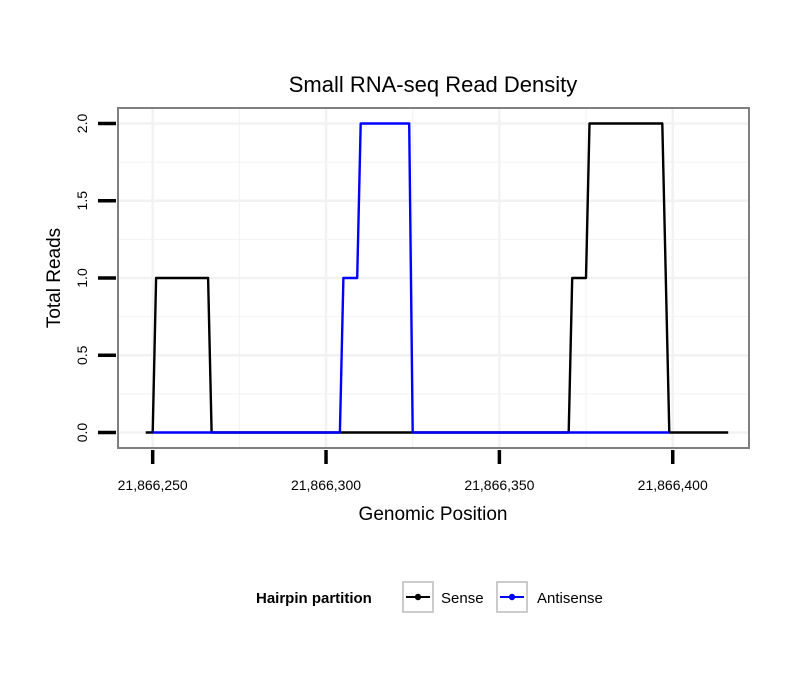 The width and height of the screenshot is (810, 690). What do you see at coordinates (95, 278) in the screenshot?
I see `y-axis: 0.0 0.5 1.0 1.5 2.0` at bounding box center [95, 278].